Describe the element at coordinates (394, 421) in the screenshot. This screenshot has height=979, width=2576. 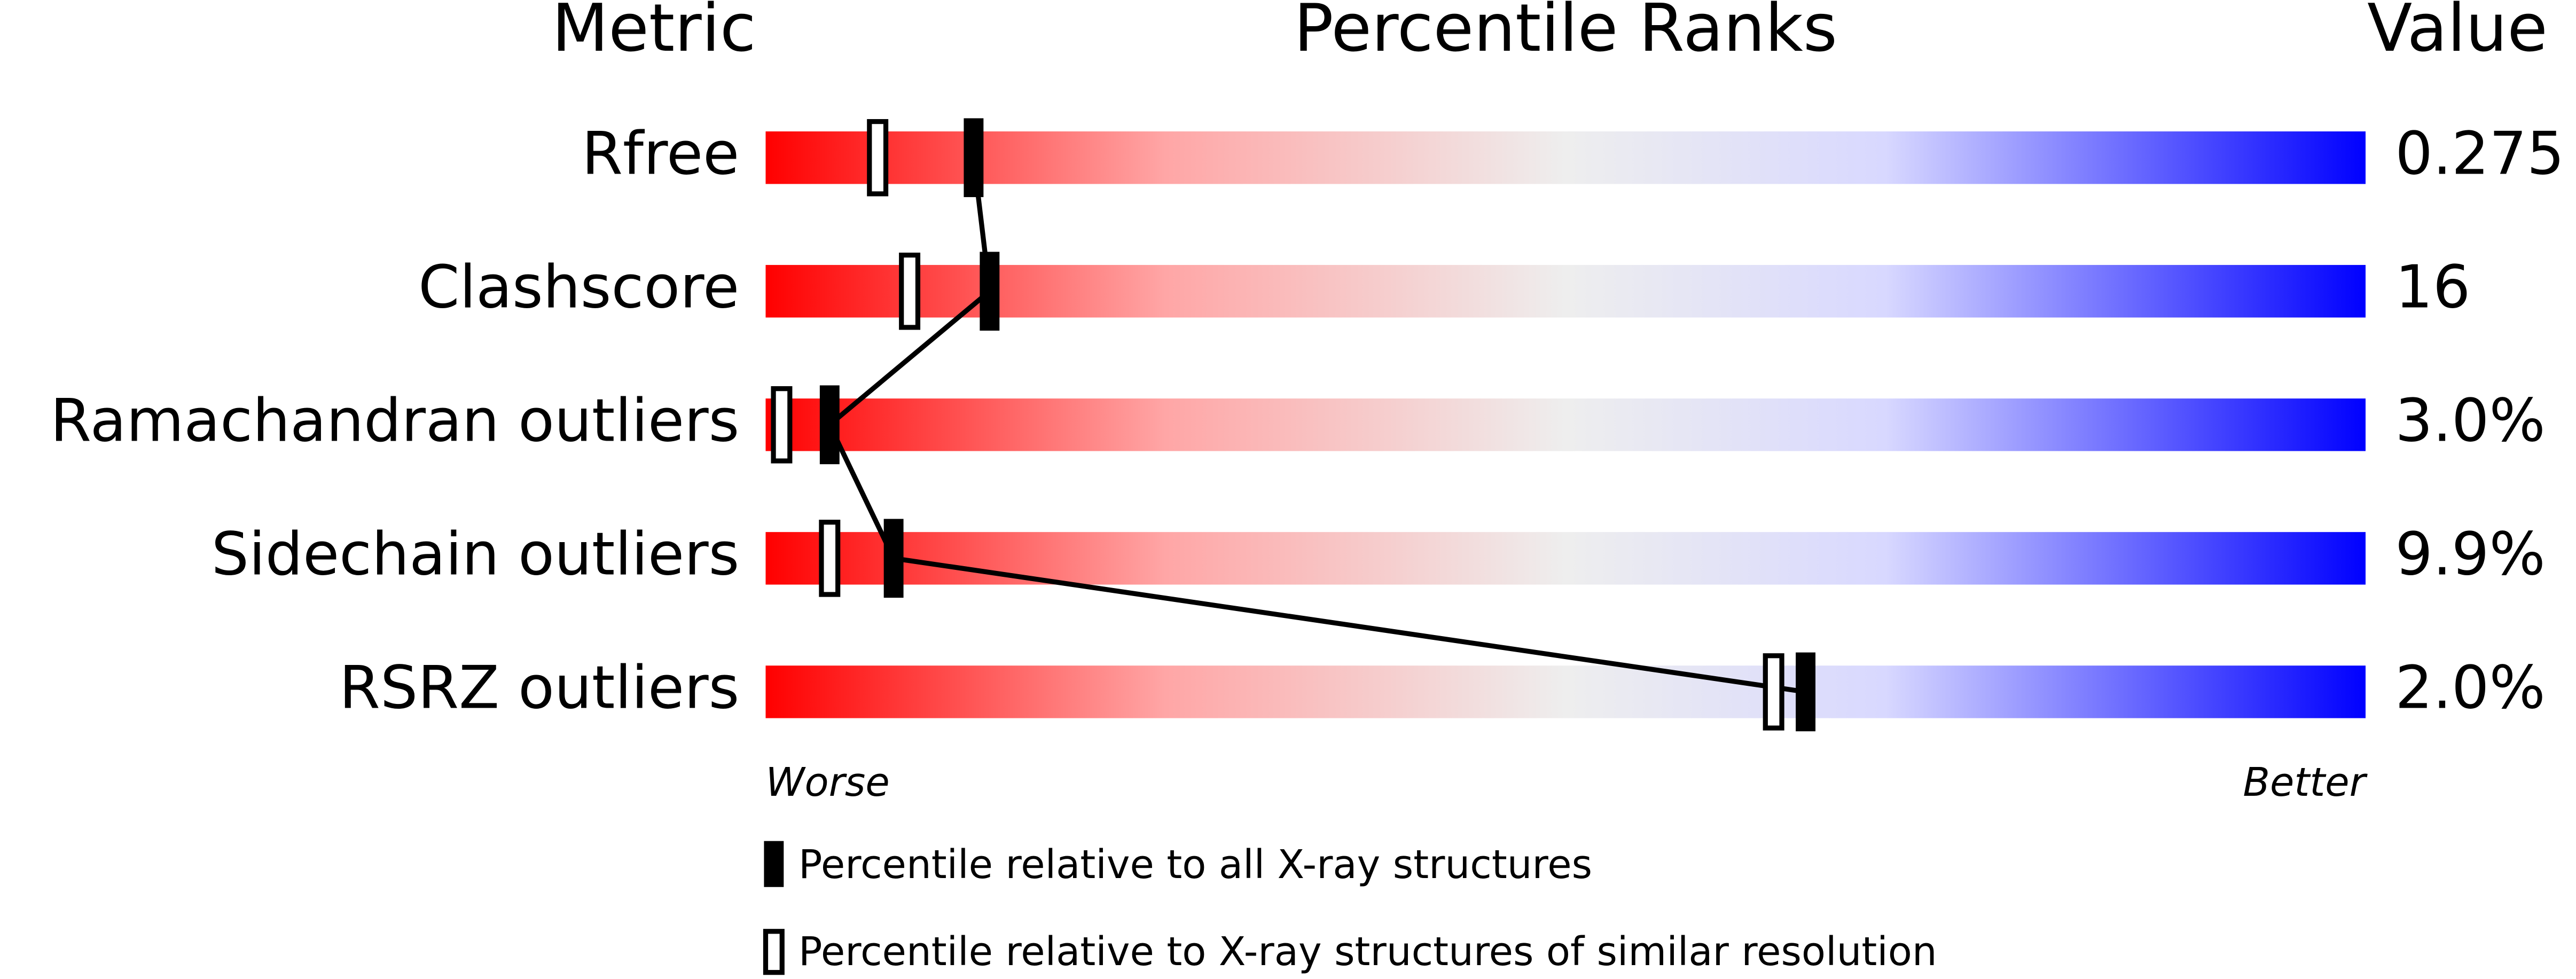
I see `metric-label: Ramachandran outliers` at that location.